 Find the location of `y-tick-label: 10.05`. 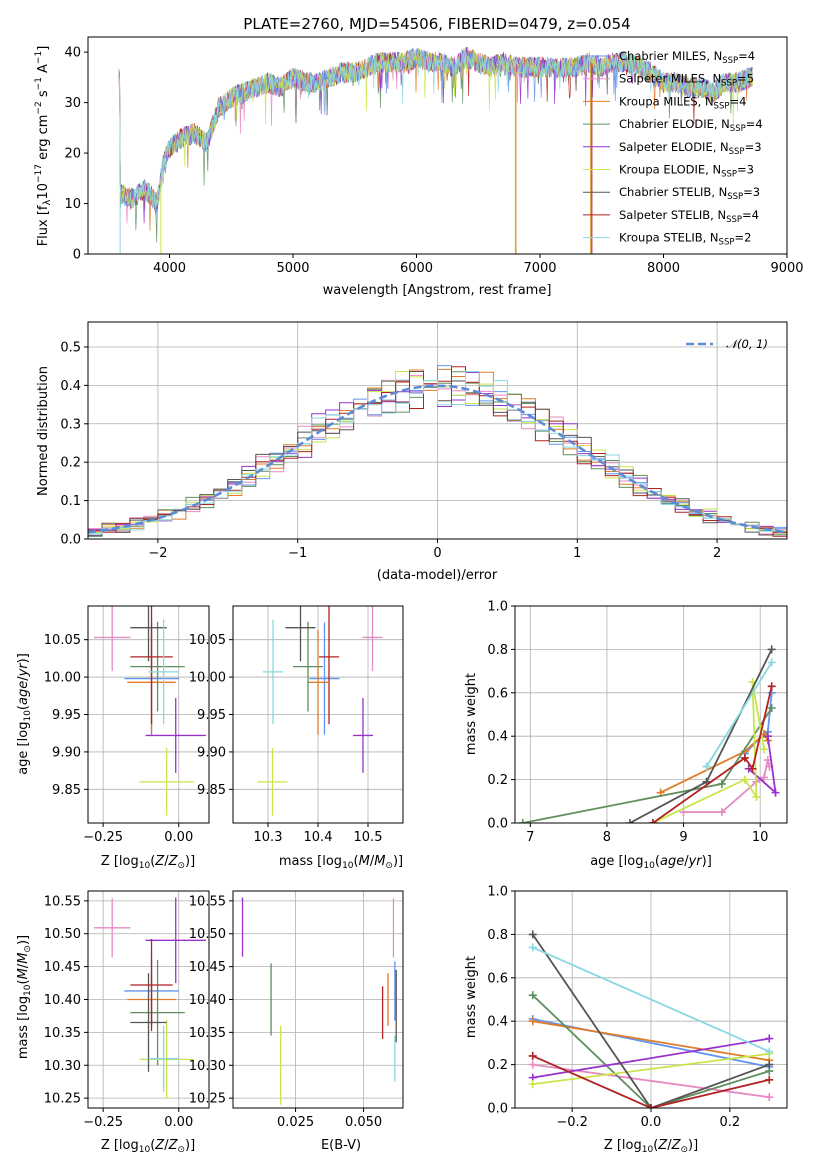

y-tick-label: 10.05 is located at coordinates (62, 640).